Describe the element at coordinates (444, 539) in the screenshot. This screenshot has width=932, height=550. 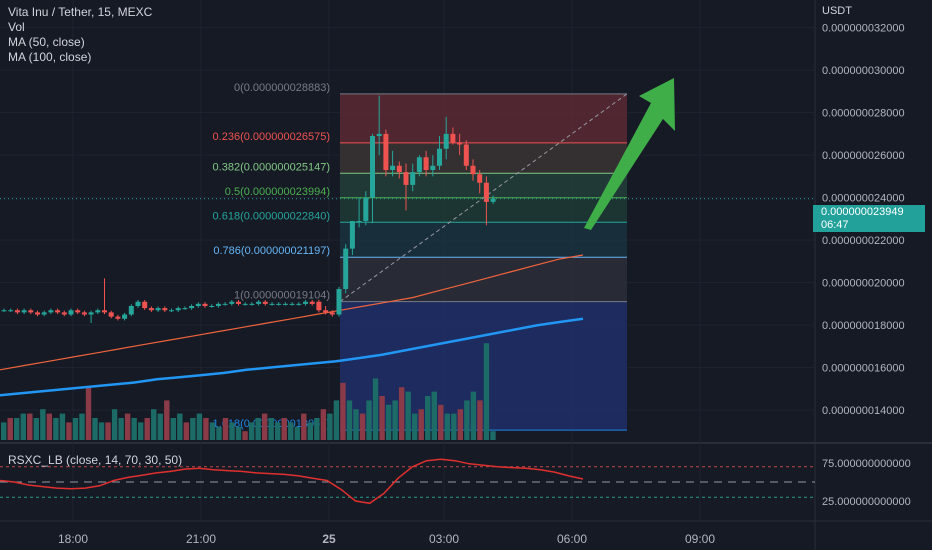
I see `x-tick-label-3: 03:00` at that location.